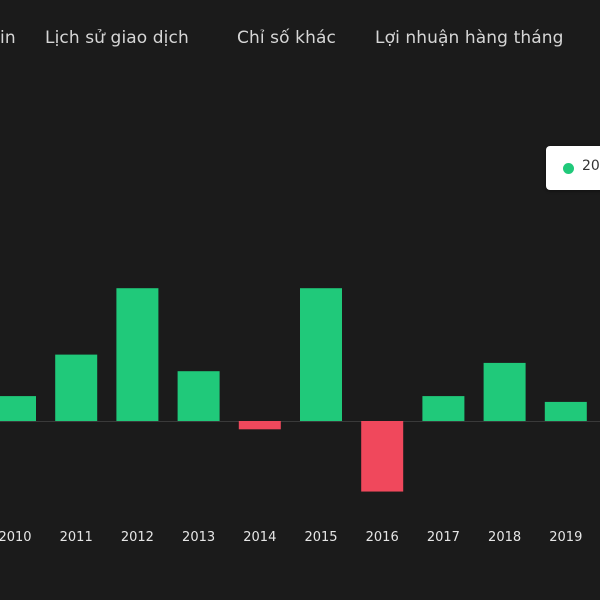 The height and width of the screenshot is (600, 600). I want to click on x-ticks-group: 2010 2011 2012 2013 2014 2015 2016 2017 2018 2019, so click(291, 537).